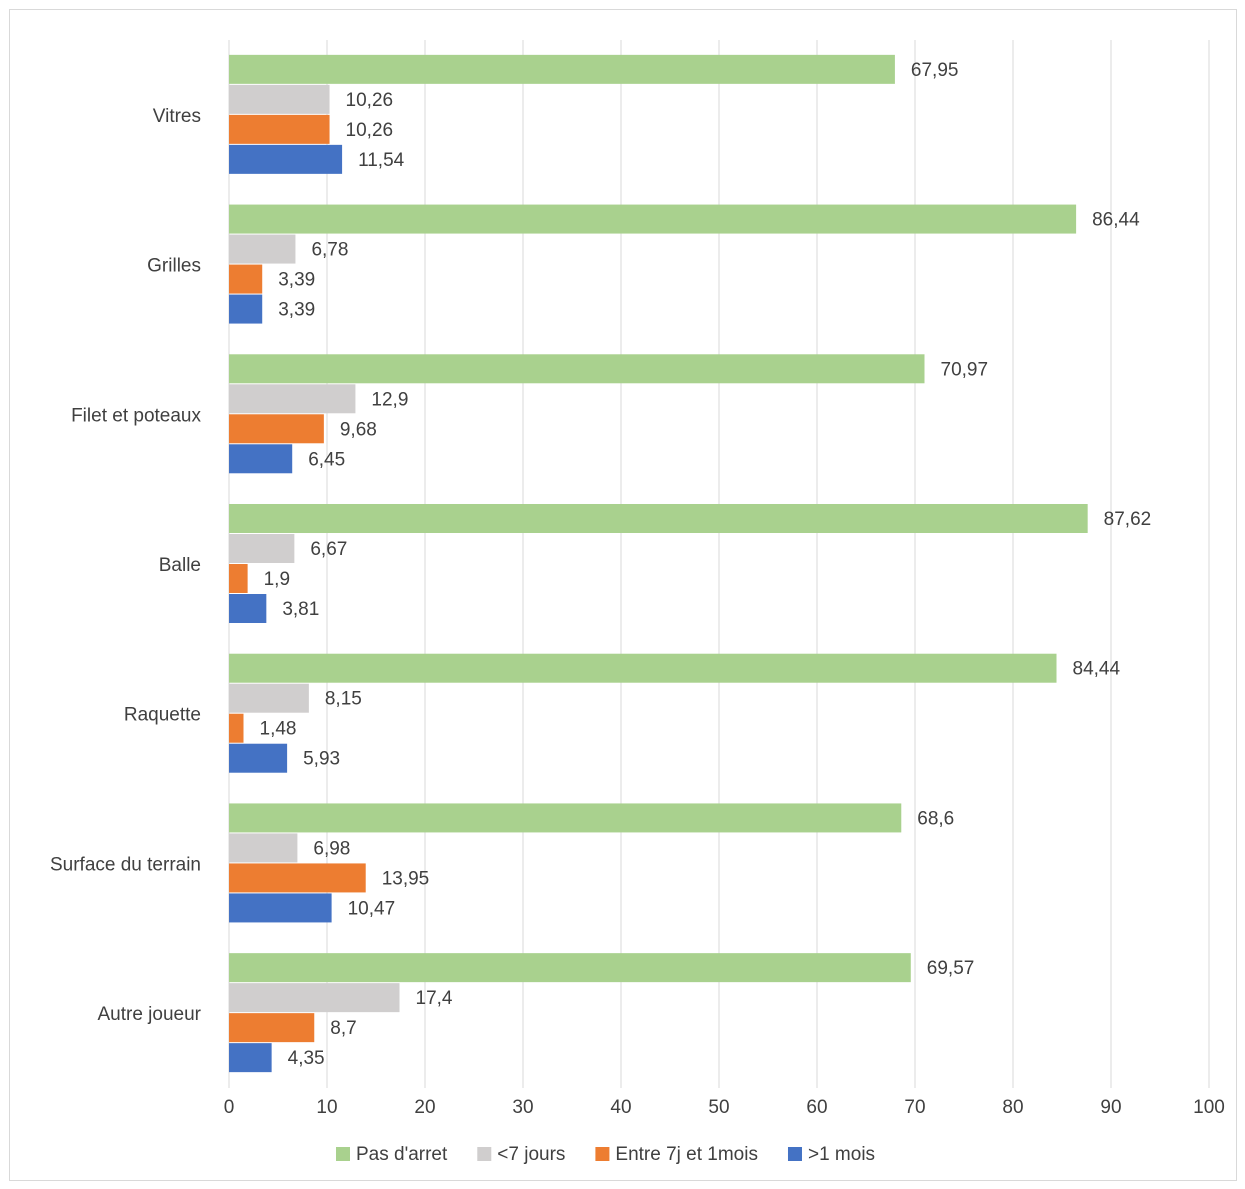  I want to click on data-label: 84,44, so click(1097, 669).